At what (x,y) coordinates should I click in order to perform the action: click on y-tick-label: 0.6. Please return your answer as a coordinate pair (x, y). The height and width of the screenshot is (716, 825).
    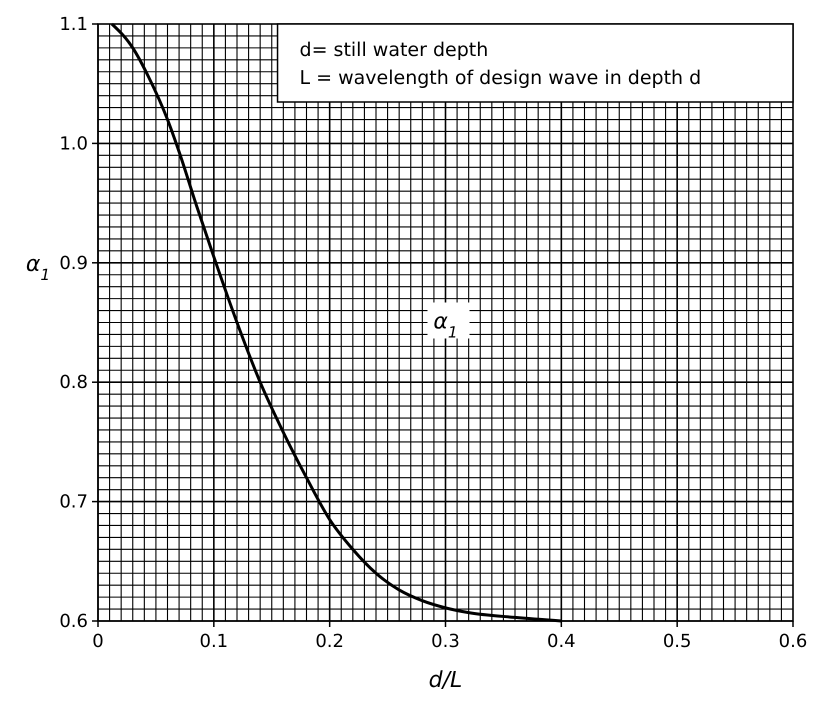
    Looking at the image, I should click on (73, 621).